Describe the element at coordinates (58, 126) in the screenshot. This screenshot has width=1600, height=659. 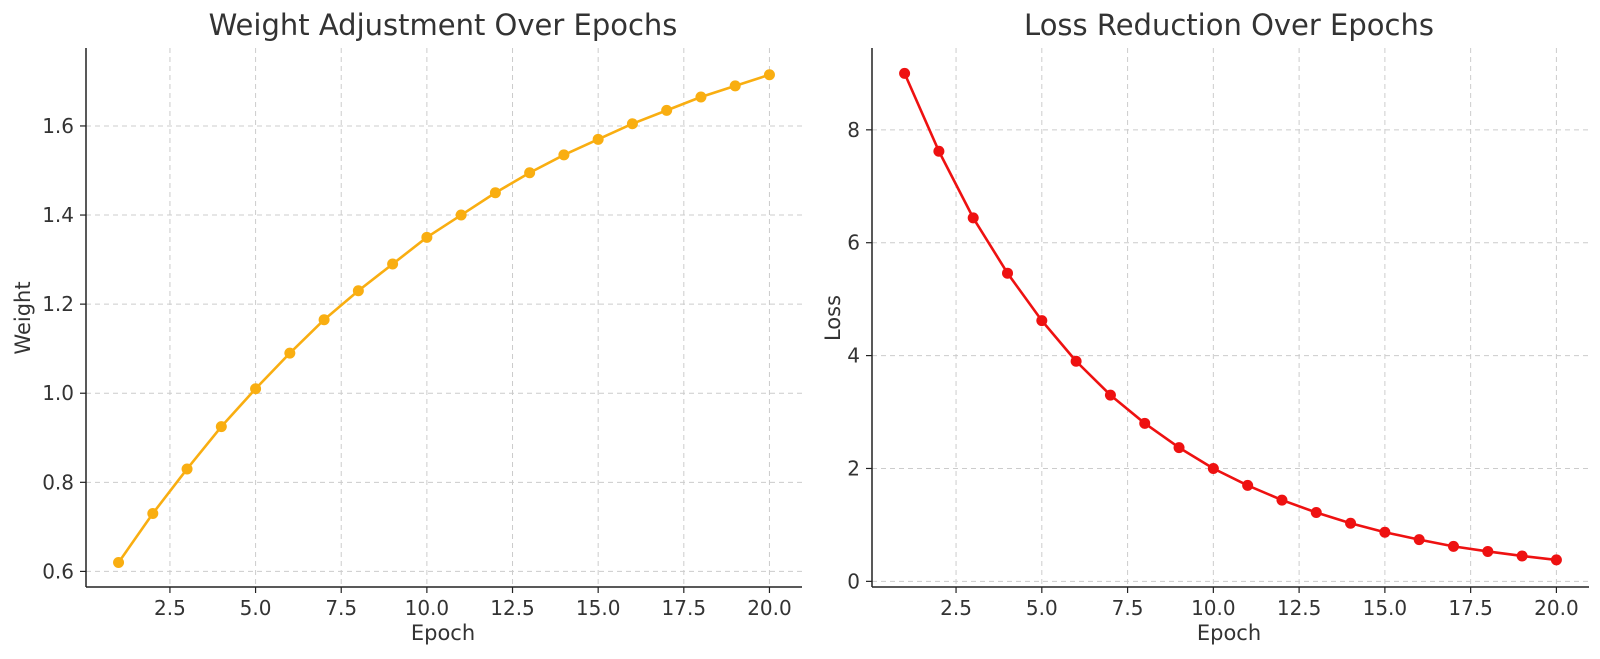
I see `y-tick-label: 1.6` at that location.